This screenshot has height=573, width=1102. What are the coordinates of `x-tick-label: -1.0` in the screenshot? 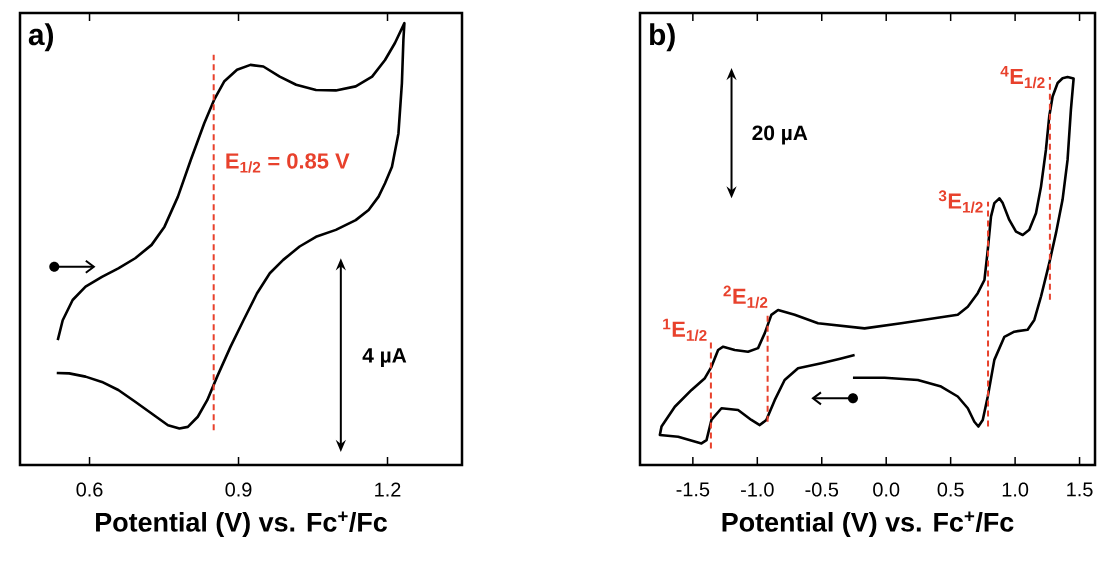 It's located at (757, 489).